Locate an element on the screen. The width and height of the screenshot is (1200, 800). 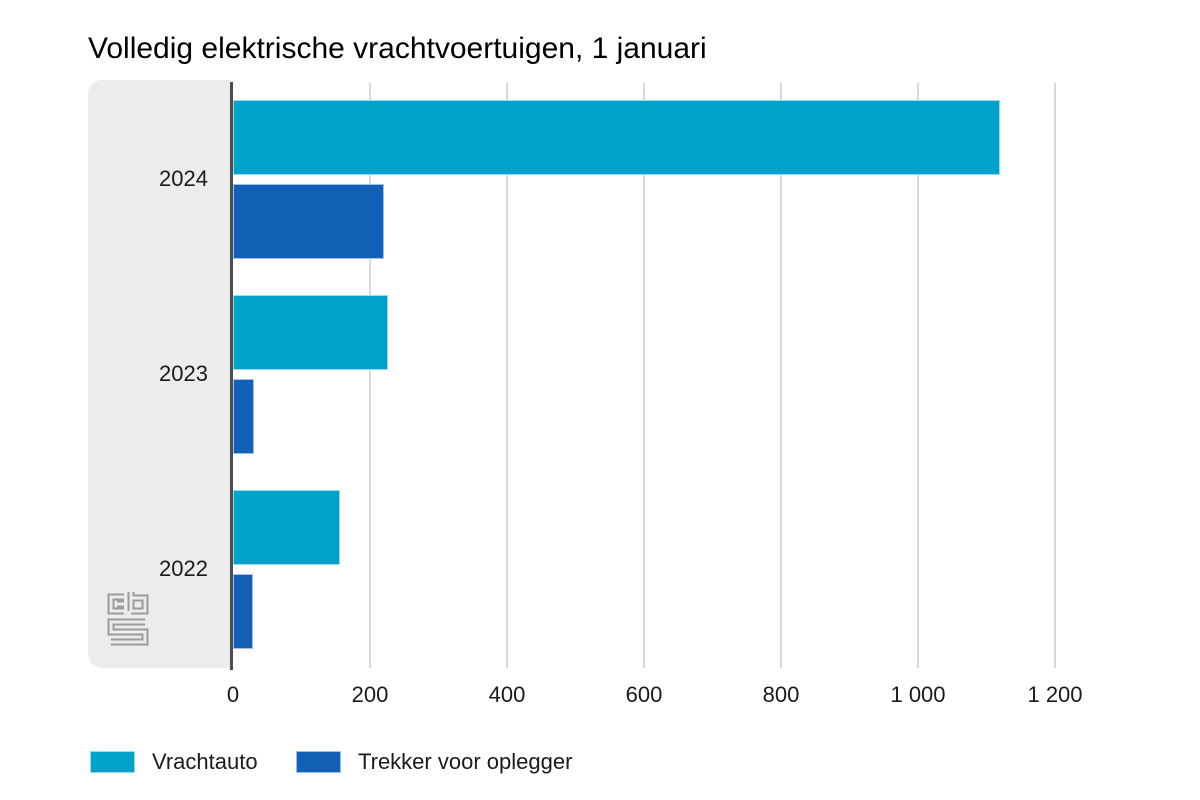
y-axis-line is located at coordinates (231, 376).